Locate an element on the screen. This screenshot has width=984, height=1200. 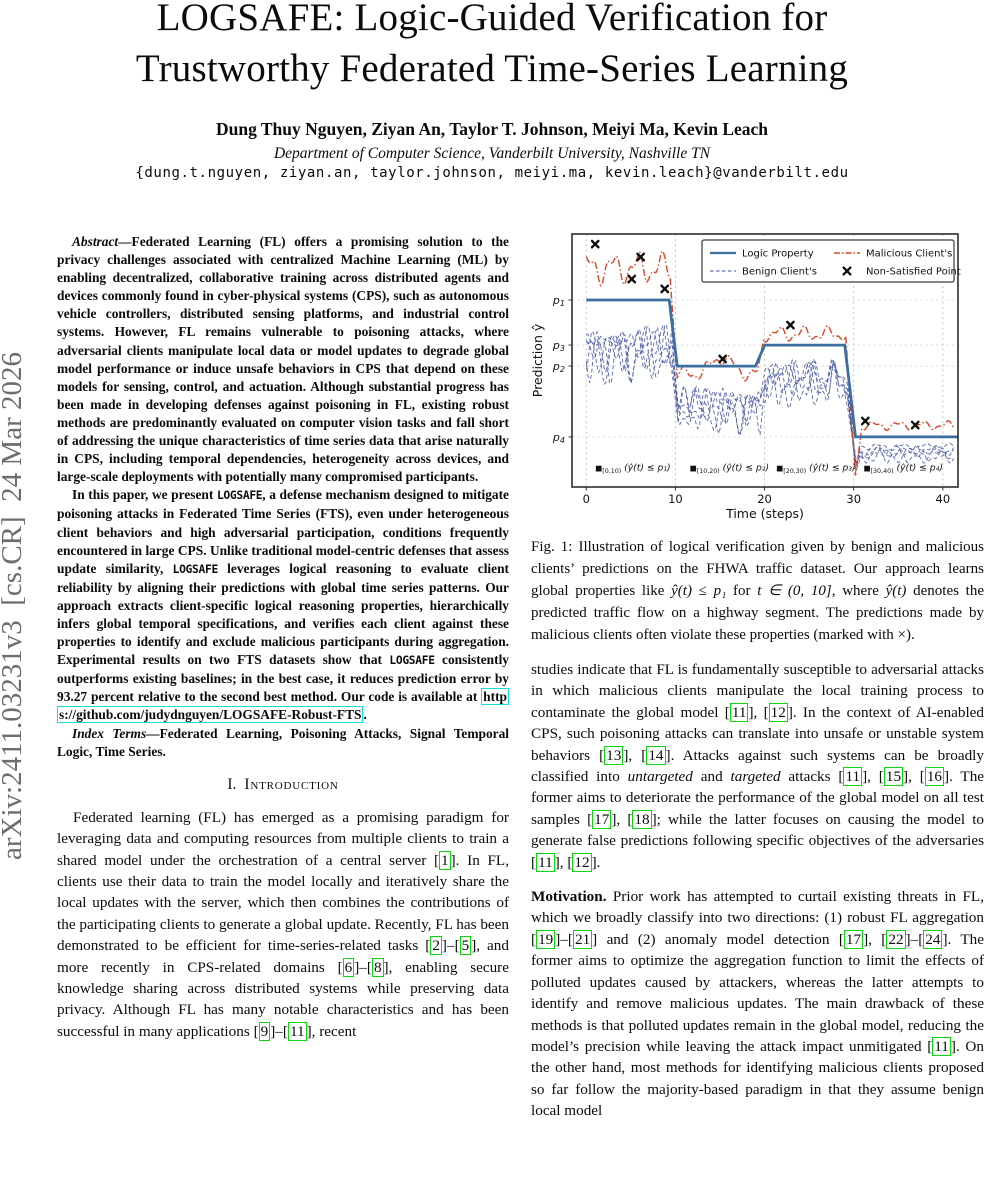
svg-text: ■[30,40) (ŷ(t) ≤ p₄) is located at coordinates (903, 469).